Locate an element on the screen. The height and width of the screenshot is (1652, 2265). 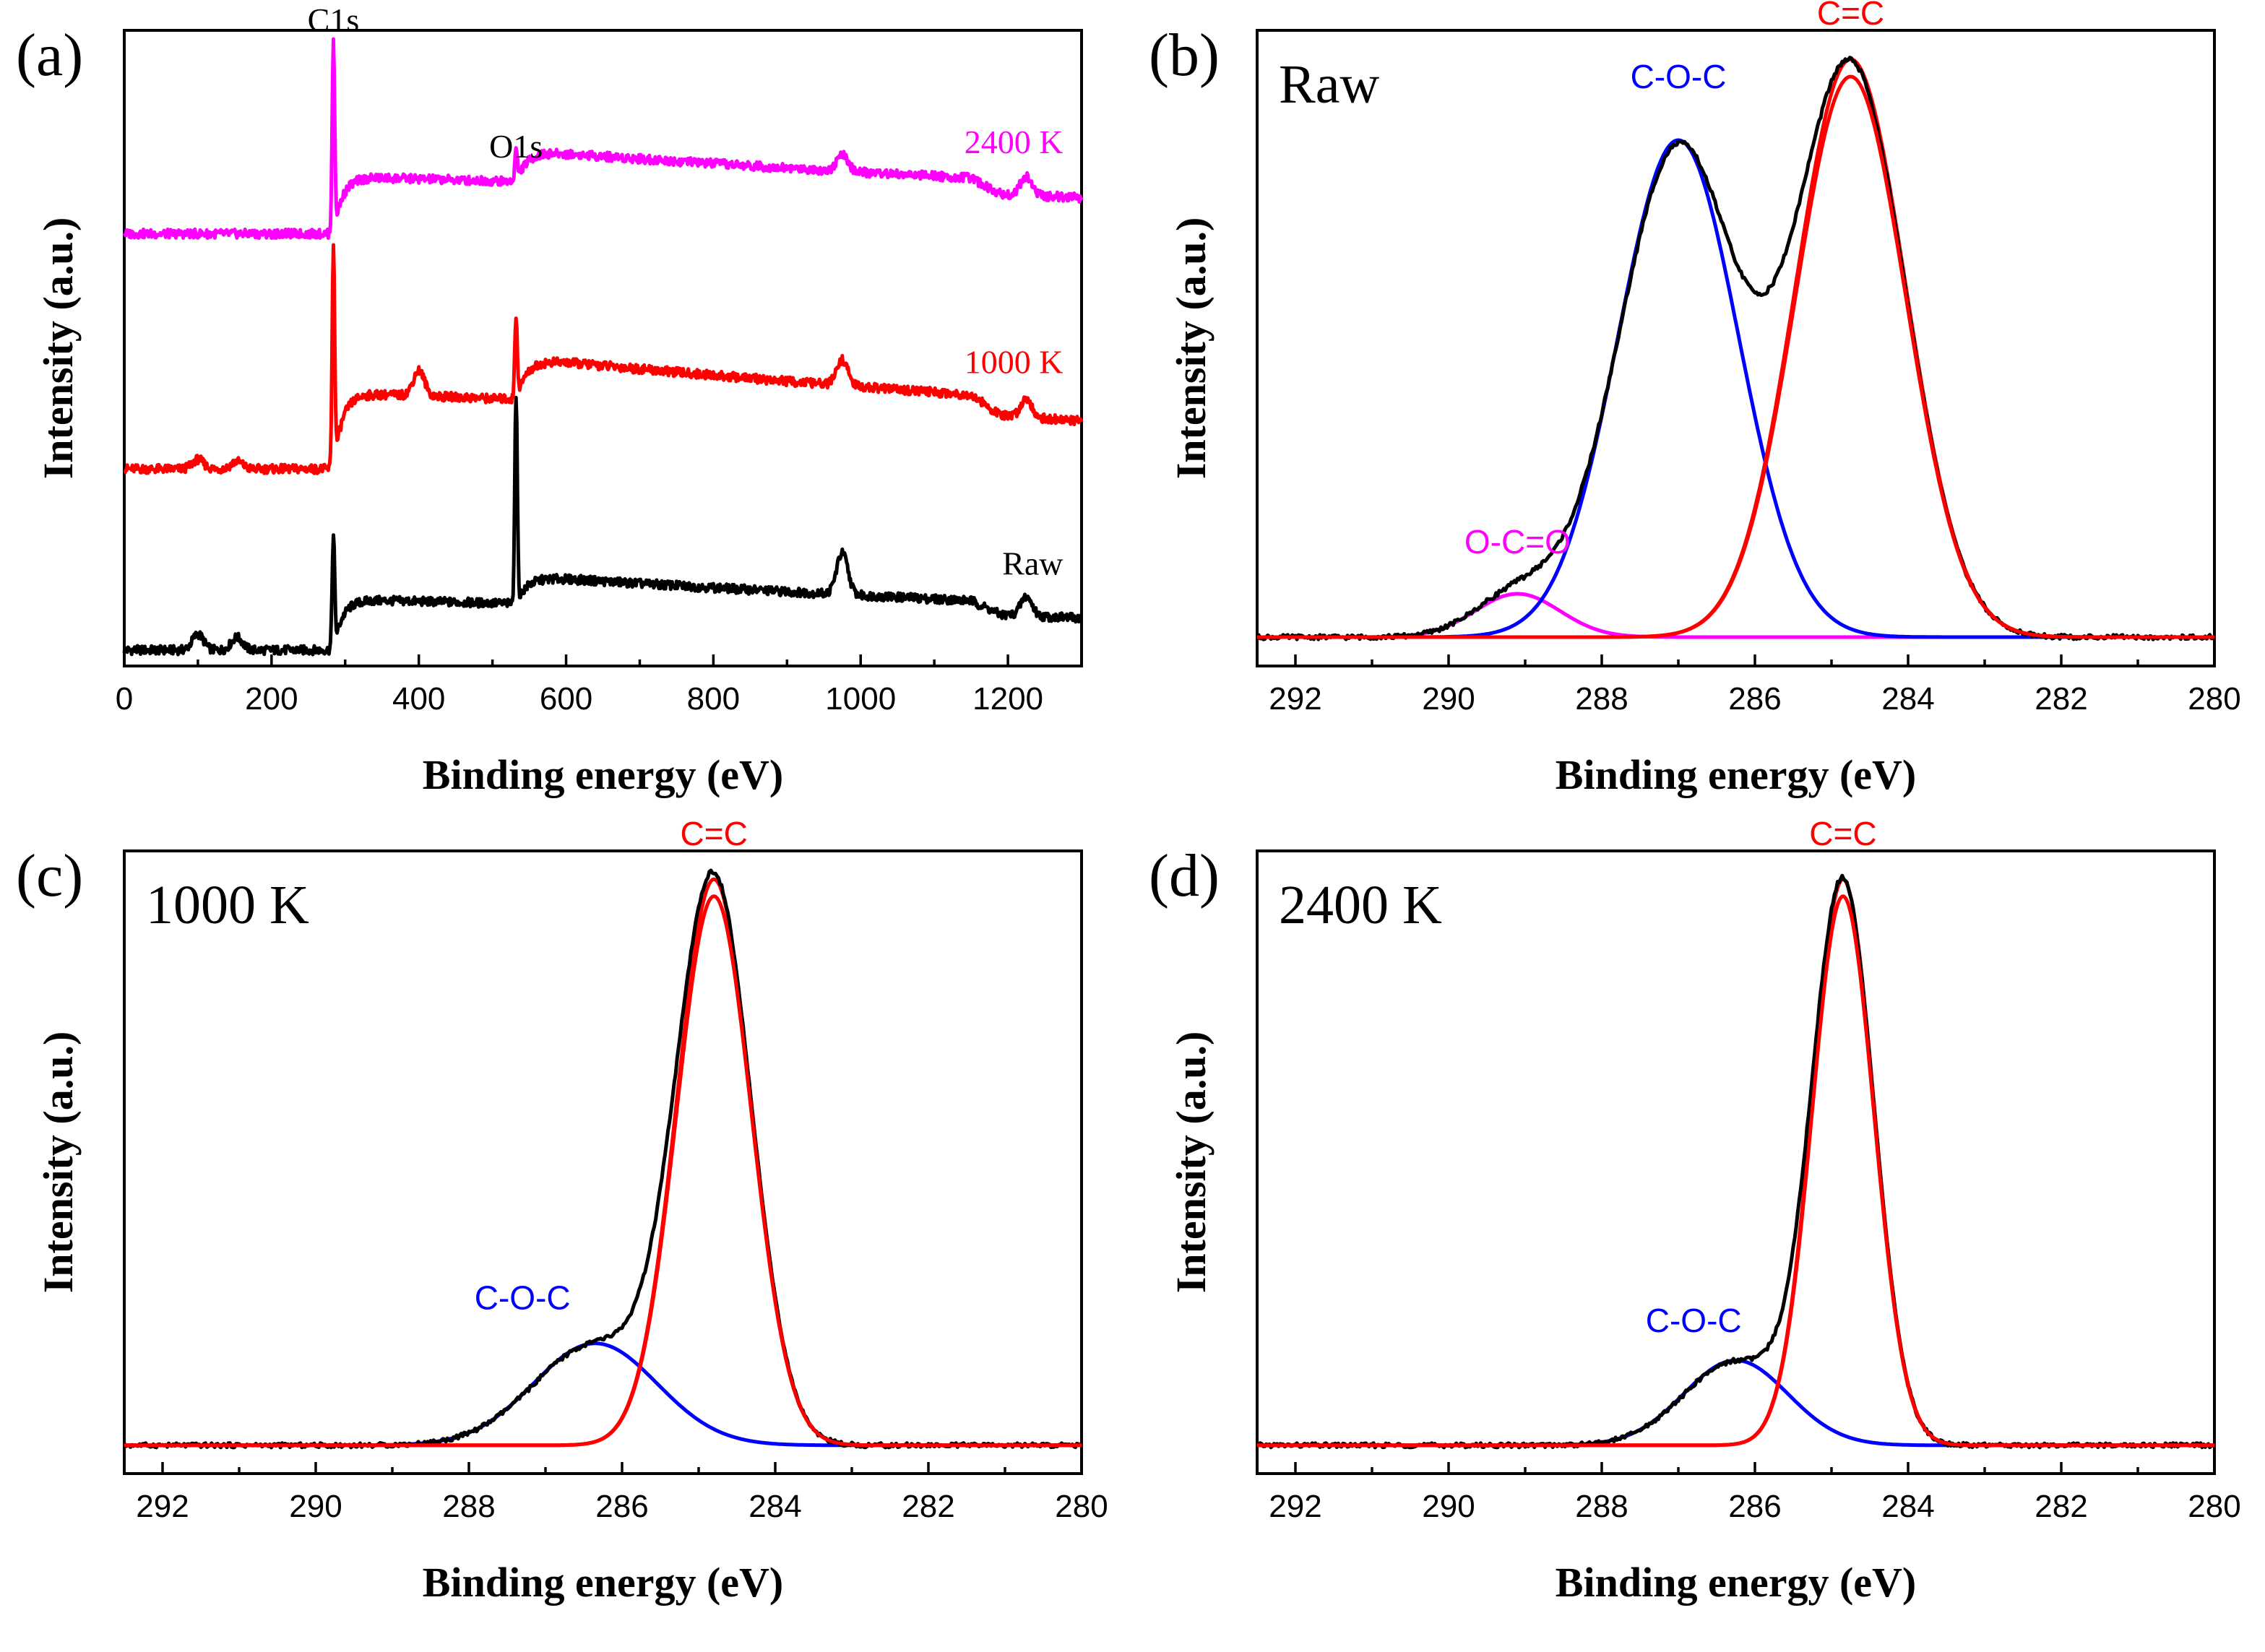
x-tick-label: 800 is located at coordinates (713, 699).